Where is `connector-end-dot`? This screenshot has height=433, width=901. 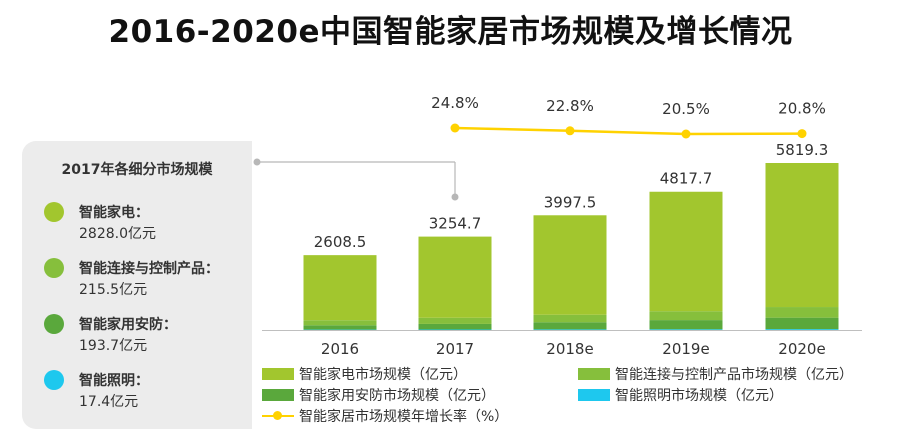
connector-end-dot is located at coordinates (455, 197).